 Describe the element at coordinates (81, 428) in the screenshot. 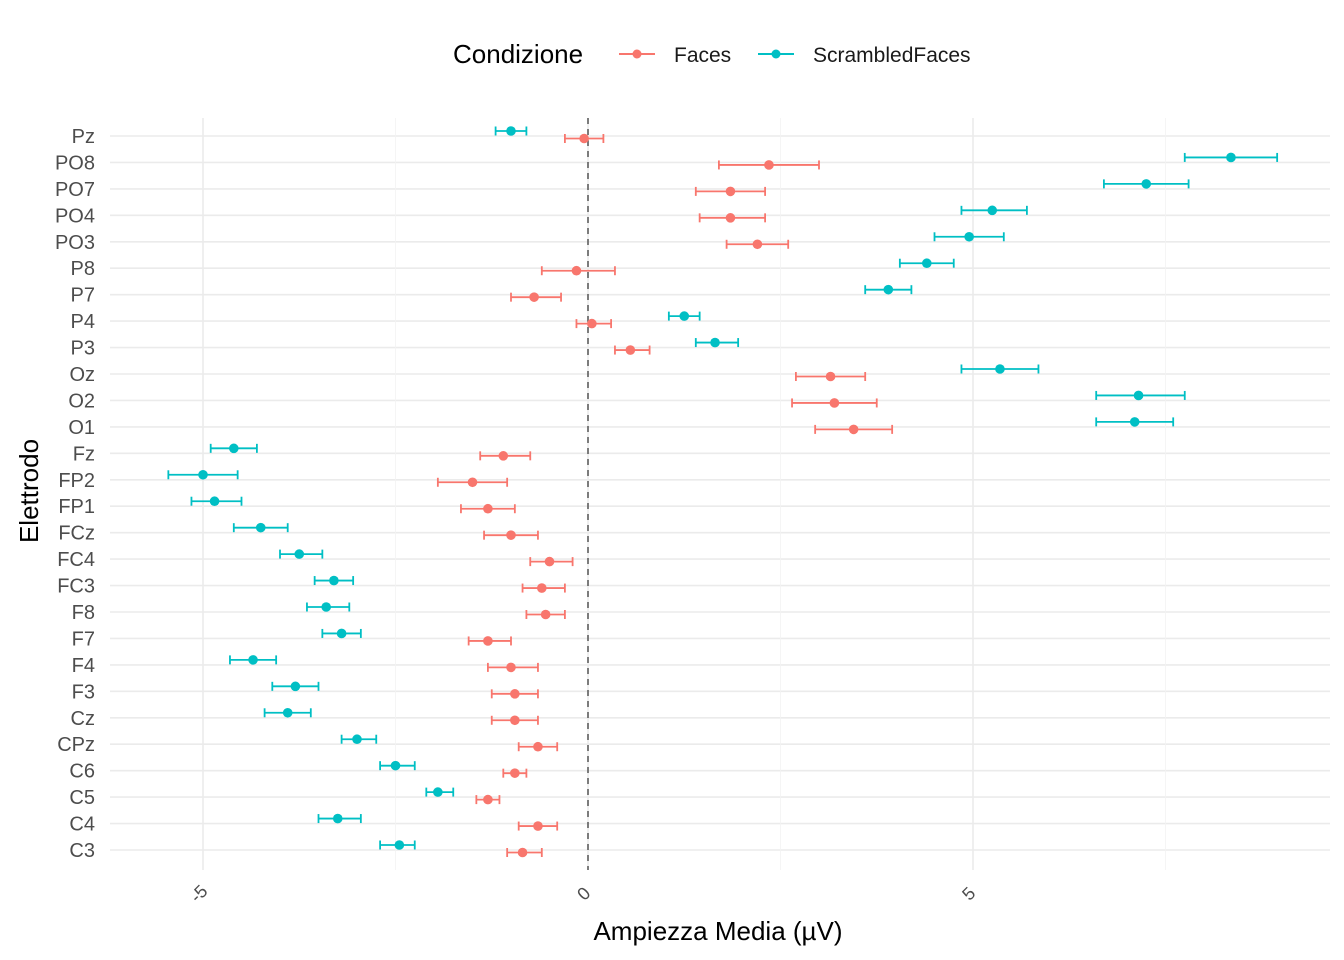

I see `y-tick-label: O1` at that location.